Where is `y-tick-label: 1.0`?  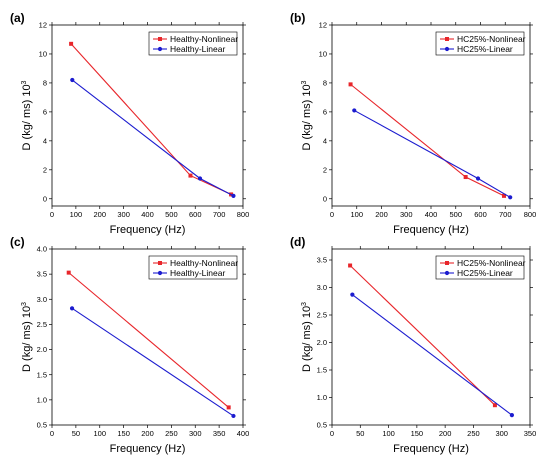
y-tick-label: 1.0 is located at coordinates (42, 399).